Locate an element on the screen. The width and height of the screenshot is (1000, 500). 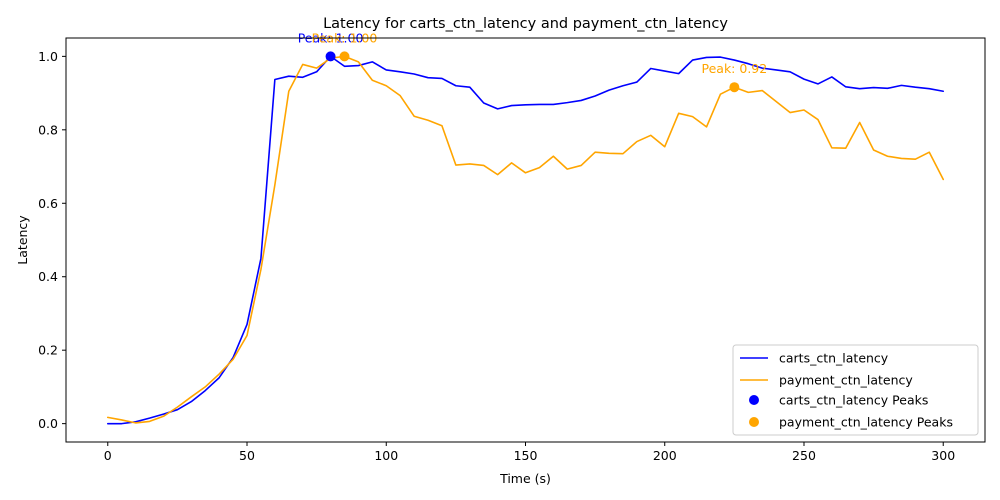
x-tick-label-4: 200 is located at coordinates (665, 455).